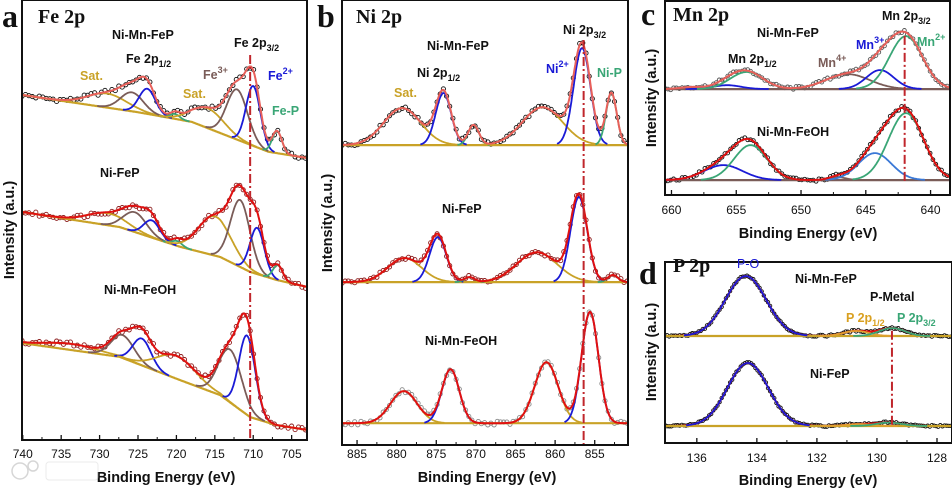  What do you see at coordinates (215, 454) in the screenshot?
I see `x-tick-label: 715` at bounding box center [215, 454].